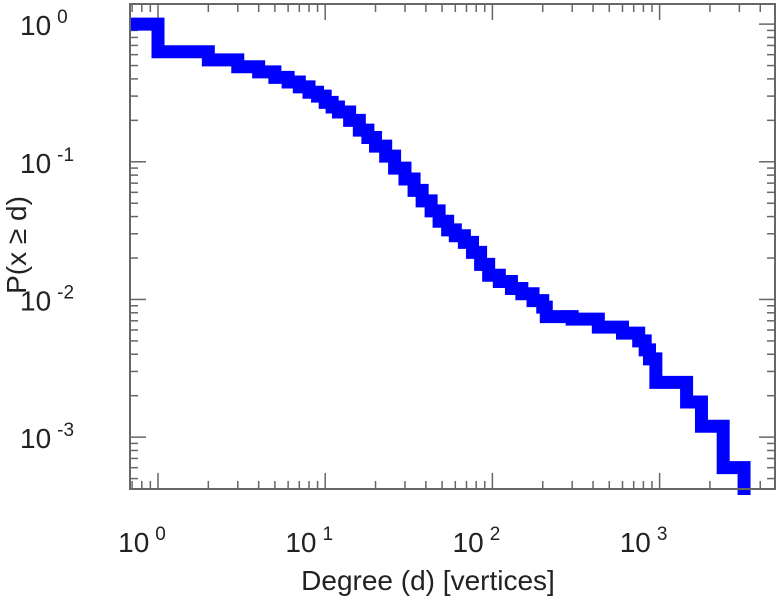 Image resolution: width=777 pixels, height=600 pixels. I want to click on y-tick-label: 10 0, so click(44, 24).